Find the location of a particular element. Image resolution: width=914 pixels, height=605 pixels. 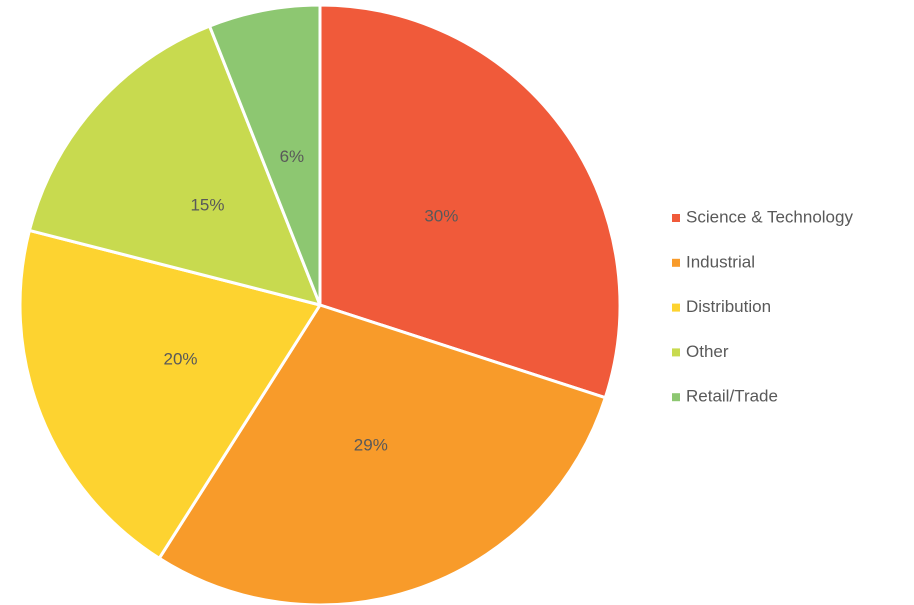

legend-label: Distribution is located at coordinates (728, 306).